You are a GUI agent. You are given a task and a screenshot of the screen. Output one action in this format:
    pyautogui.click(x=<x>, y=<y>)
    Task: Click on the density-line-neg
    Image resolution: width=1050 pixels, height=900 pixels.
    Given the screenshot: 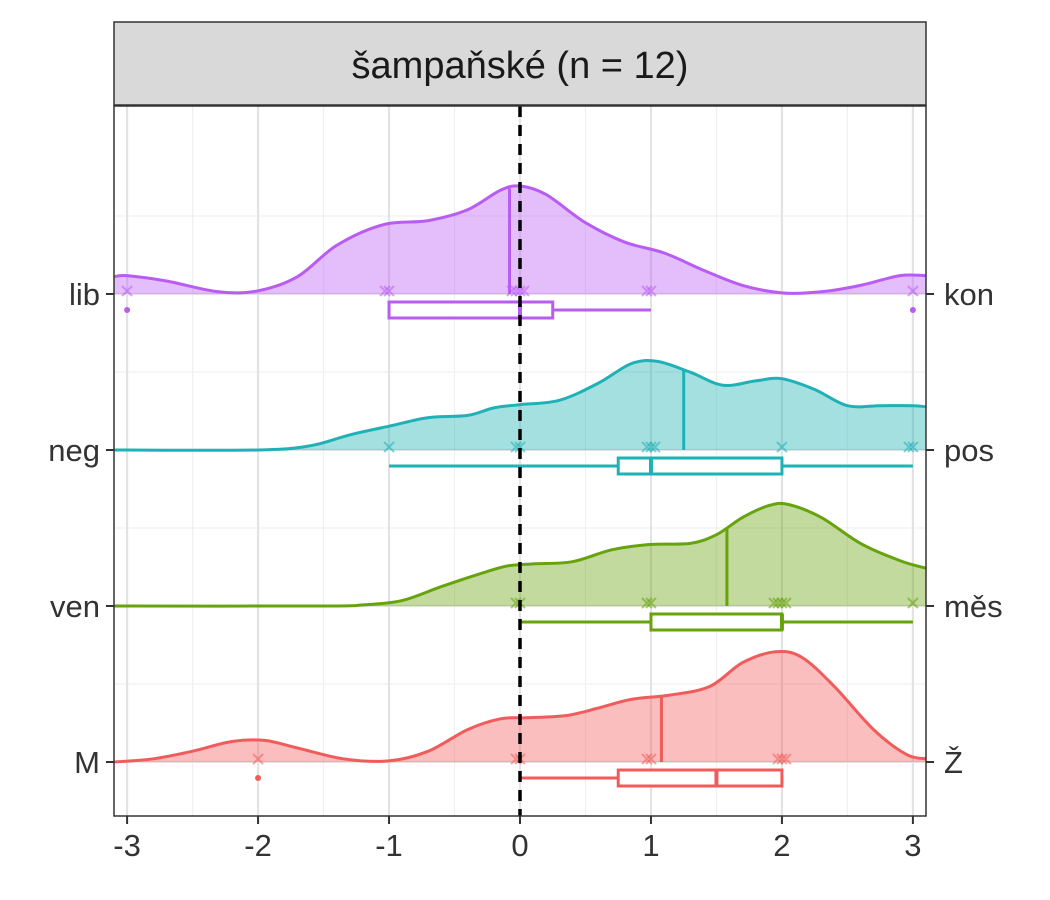 What is the action you would take?
    pyautogui.click(x=520, y=405)
    